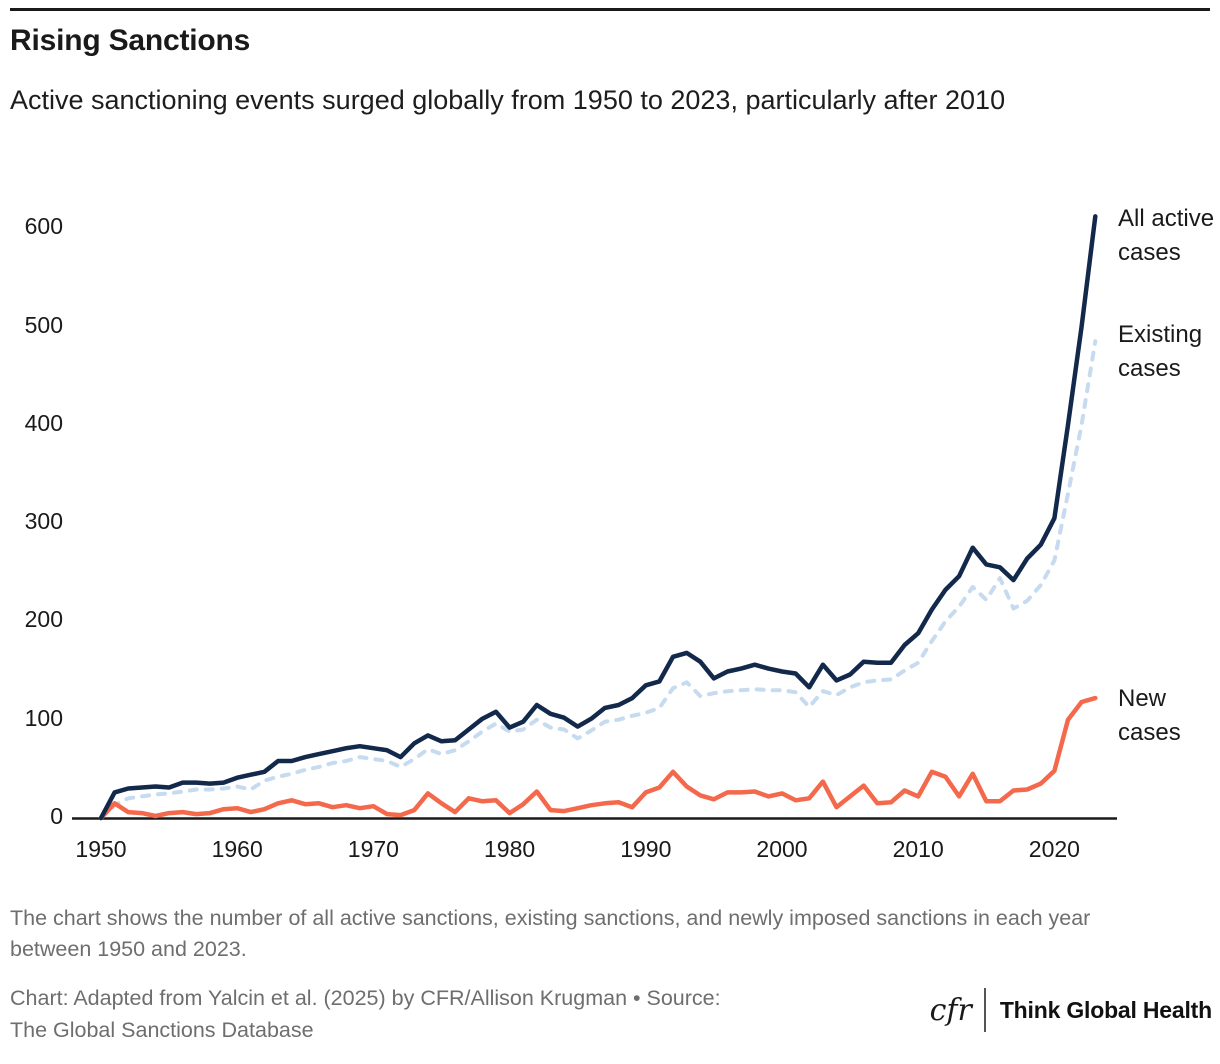 This screenshot has width=1220, height=1064. What do you see at coordinates (43, 619) in the screenshot?
I see `y-axis-tick-label: 200` at bounding box center [43, 619].